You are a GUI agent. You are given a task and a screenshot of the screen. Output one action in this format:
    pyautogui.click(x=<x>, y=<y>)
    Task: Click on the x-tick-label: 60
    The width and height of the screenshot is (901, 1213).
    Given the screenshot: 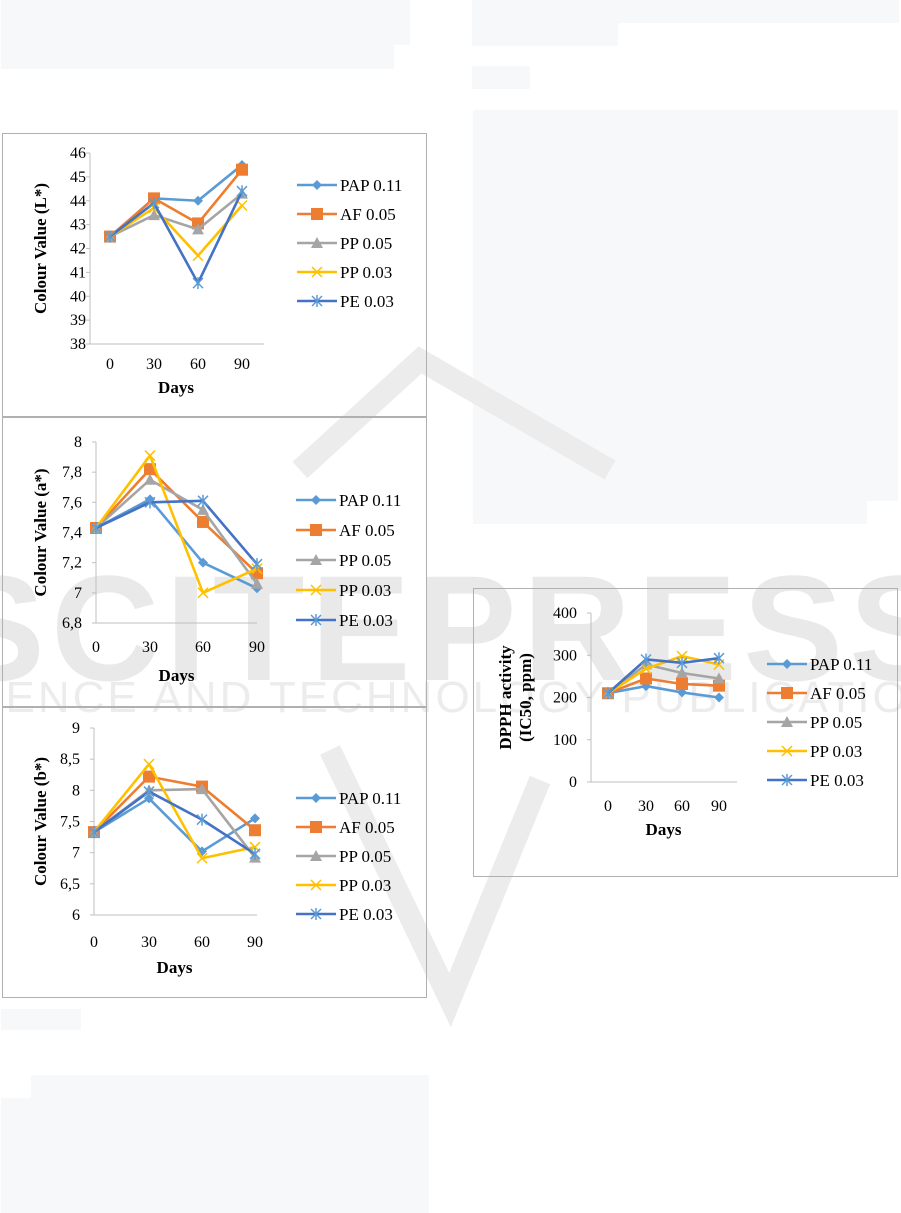 What is the action you would take?
    pyautogui.click(x=202, y=942)
    